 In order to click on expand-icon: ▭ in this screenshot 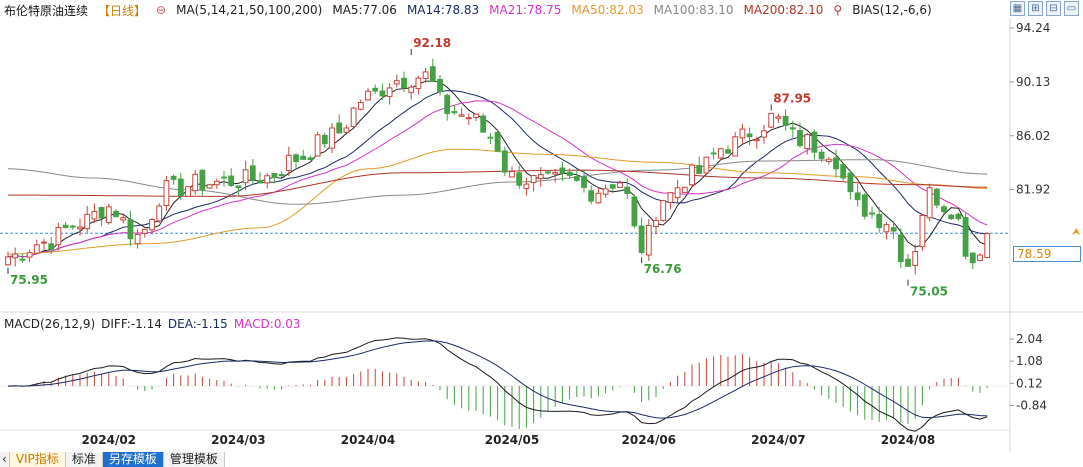, I will do `click(1071, 8)`.